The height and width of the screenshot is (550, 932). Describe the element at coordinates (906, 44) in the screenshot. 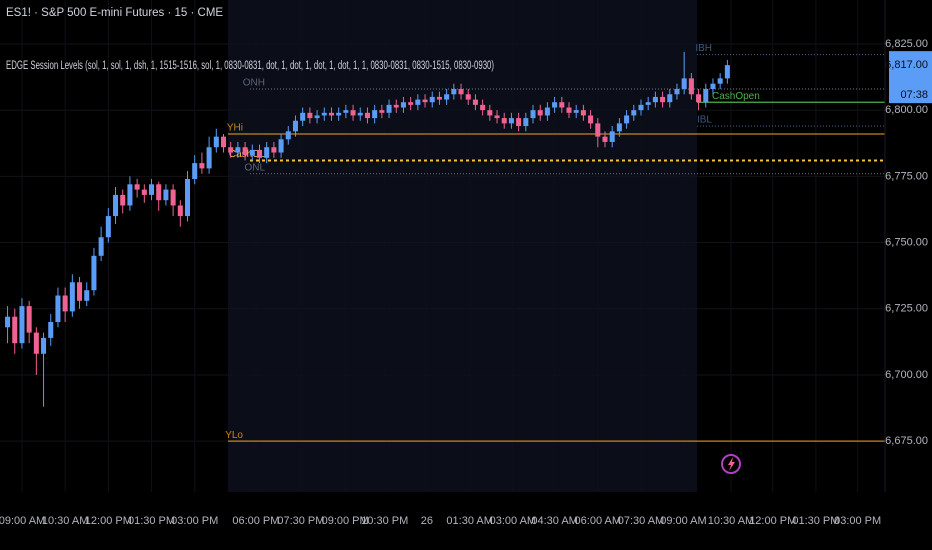

I see `y-tick-label: 6,825.00` at that location.